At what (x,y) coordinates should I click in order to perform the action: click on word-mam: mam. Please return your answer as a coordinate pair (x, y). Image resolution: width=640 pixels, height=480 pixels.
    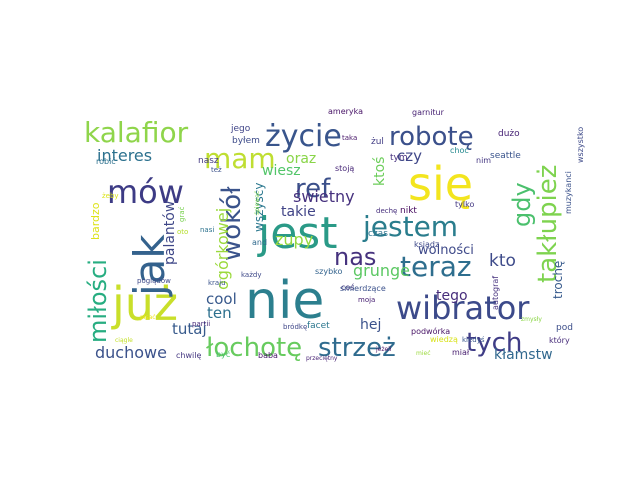
    Looking at the image, I should click on (240, 158).